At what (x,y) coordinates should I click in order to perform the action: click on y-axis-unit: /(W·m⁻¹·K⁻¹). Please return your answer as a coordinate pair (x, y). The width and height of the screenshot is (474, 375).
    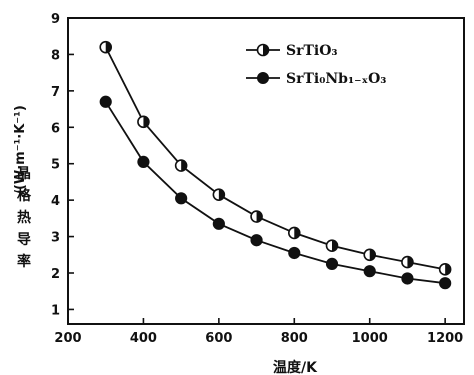
    Looking at the image, I should click on (20, 150).